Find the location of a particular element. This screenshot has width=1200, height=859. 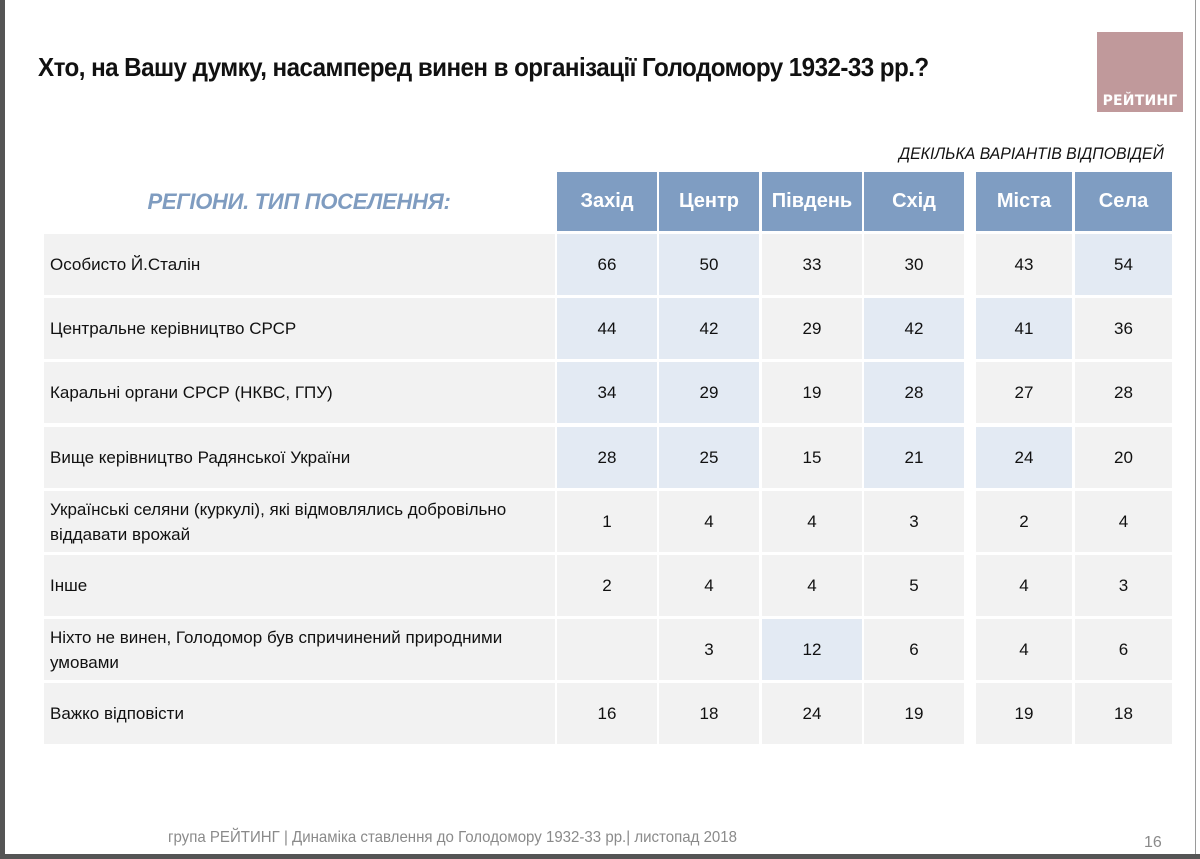

table-cell: 66 is located at coordinates (607, 264).